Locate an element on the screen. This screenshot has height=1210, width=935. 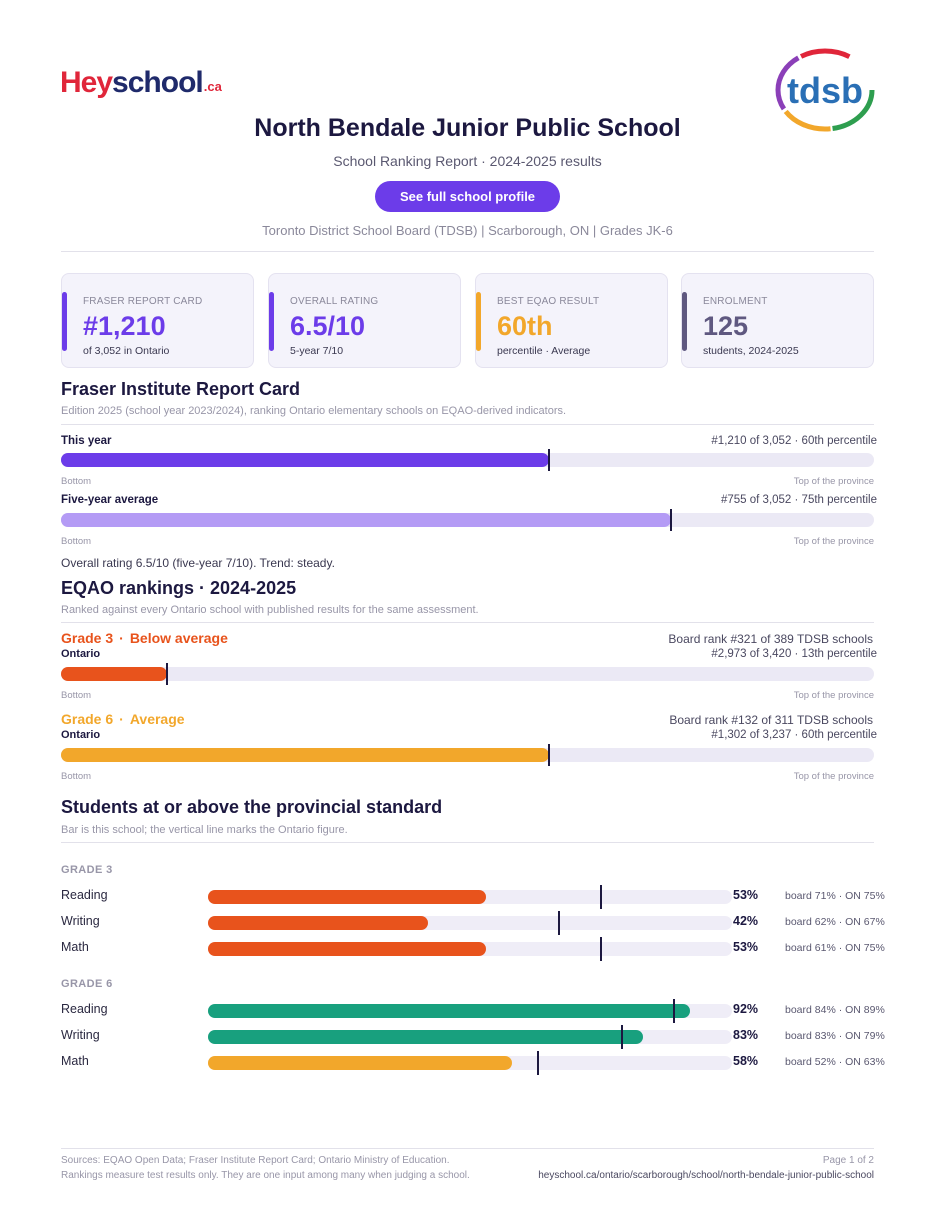
fraser-marker is located at coordinates (548, 460).